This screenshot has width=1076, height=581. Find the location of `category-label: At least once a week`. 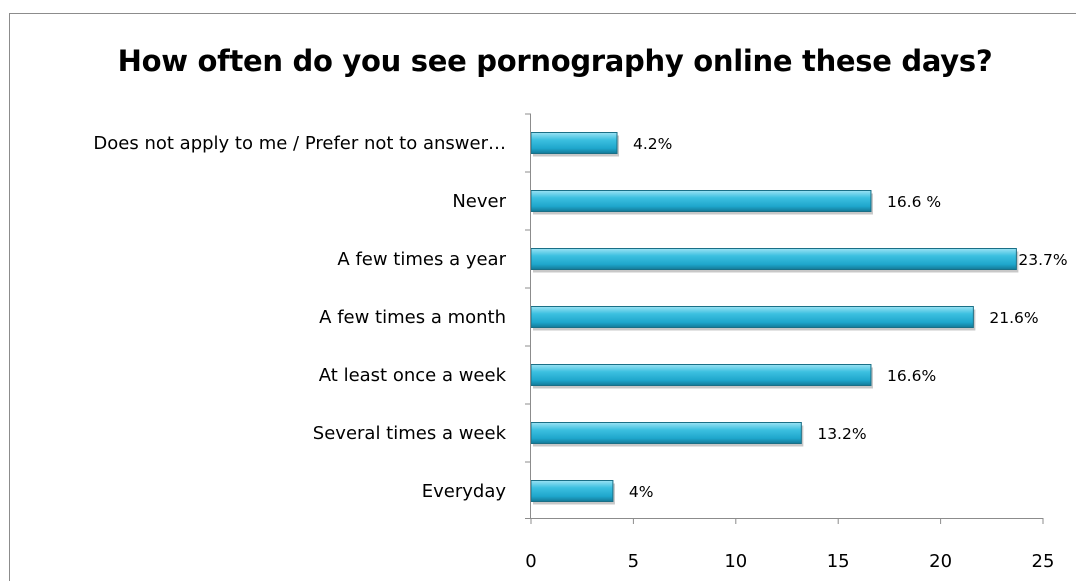

category-label: At least once a week is located at coordinates (413, 375).